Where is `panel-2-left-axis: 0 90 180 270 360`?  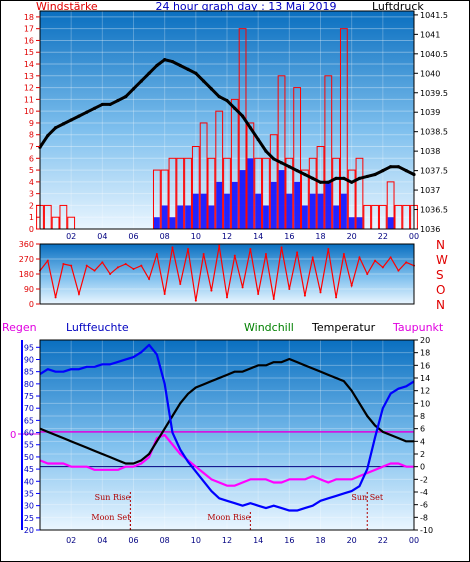
panel-2-left-axis: 0 90 180 270 360 is located at coordinates (29, 274).